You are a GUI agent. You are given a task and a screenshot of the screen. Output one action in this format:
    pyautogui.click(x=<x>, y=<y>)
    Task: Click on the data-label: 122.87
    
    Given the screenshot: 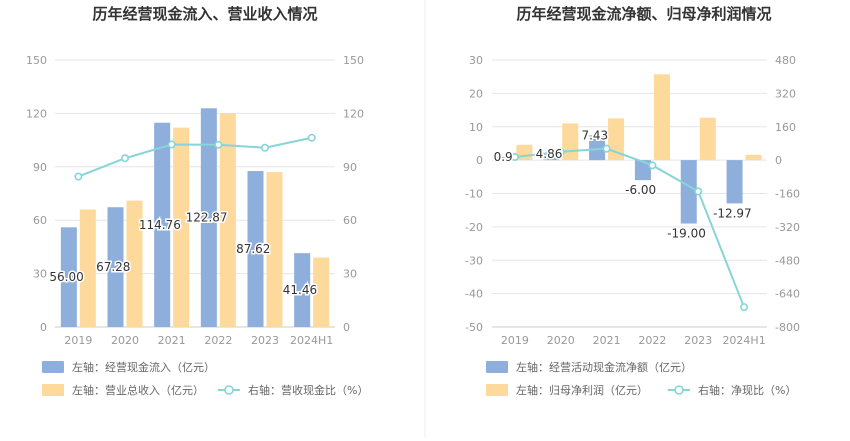 What is the action you would take?
    pyautogui.click(x=207, y=218)
    